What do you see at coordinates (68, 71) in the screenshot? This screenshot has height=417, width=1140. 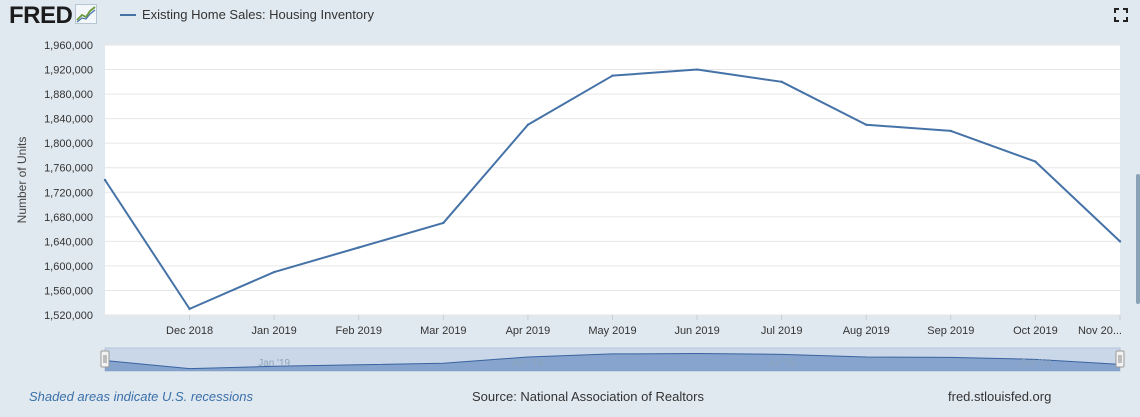 I see `y-tick-label: 1,920,000` at bounding box center [68, 71].